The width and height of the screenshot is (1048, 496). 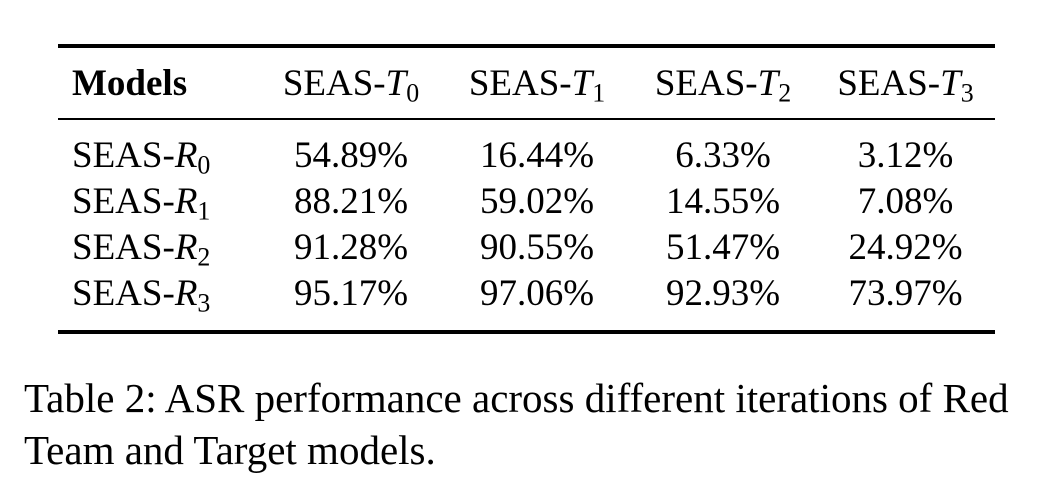 I want to click on cell-r1-t1: 59.02%, so click(x=537, y=201).